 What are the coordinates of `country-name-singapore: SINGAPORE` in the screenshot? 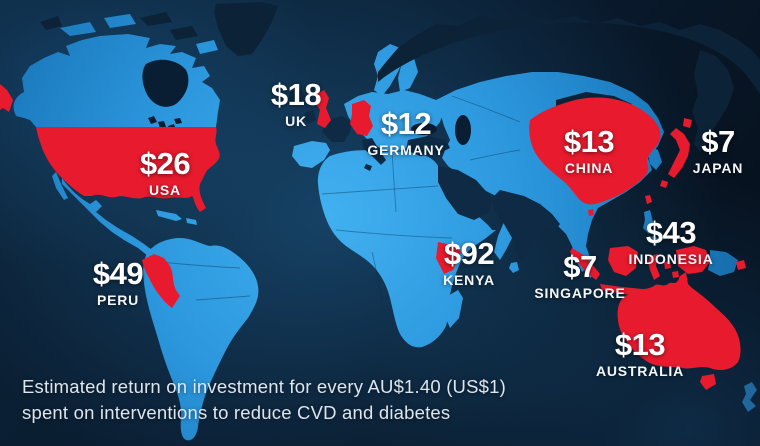 It's located at (580, 293).